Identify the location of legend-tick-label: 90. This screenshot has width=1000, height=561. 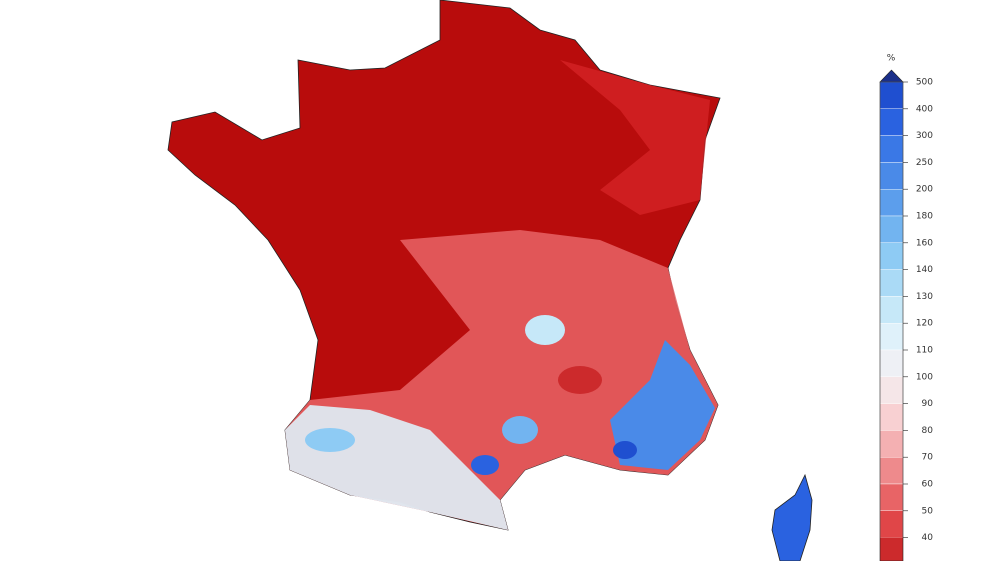
(928, 404).